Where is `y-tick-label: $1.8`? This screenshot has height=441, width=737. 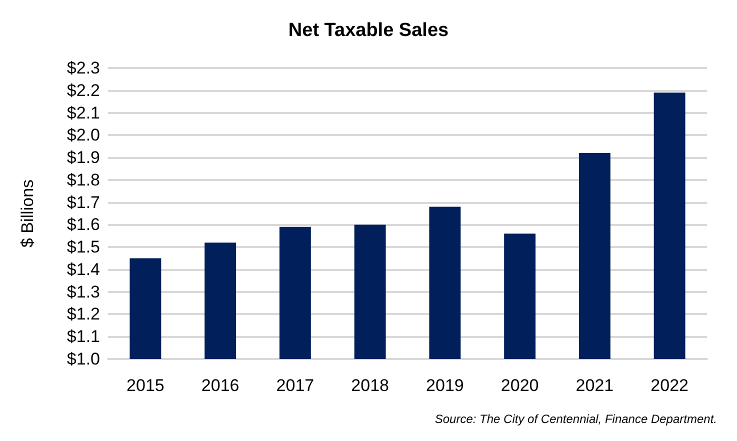 y-tick-label: $1.8 is located at coordinates (83, 180).